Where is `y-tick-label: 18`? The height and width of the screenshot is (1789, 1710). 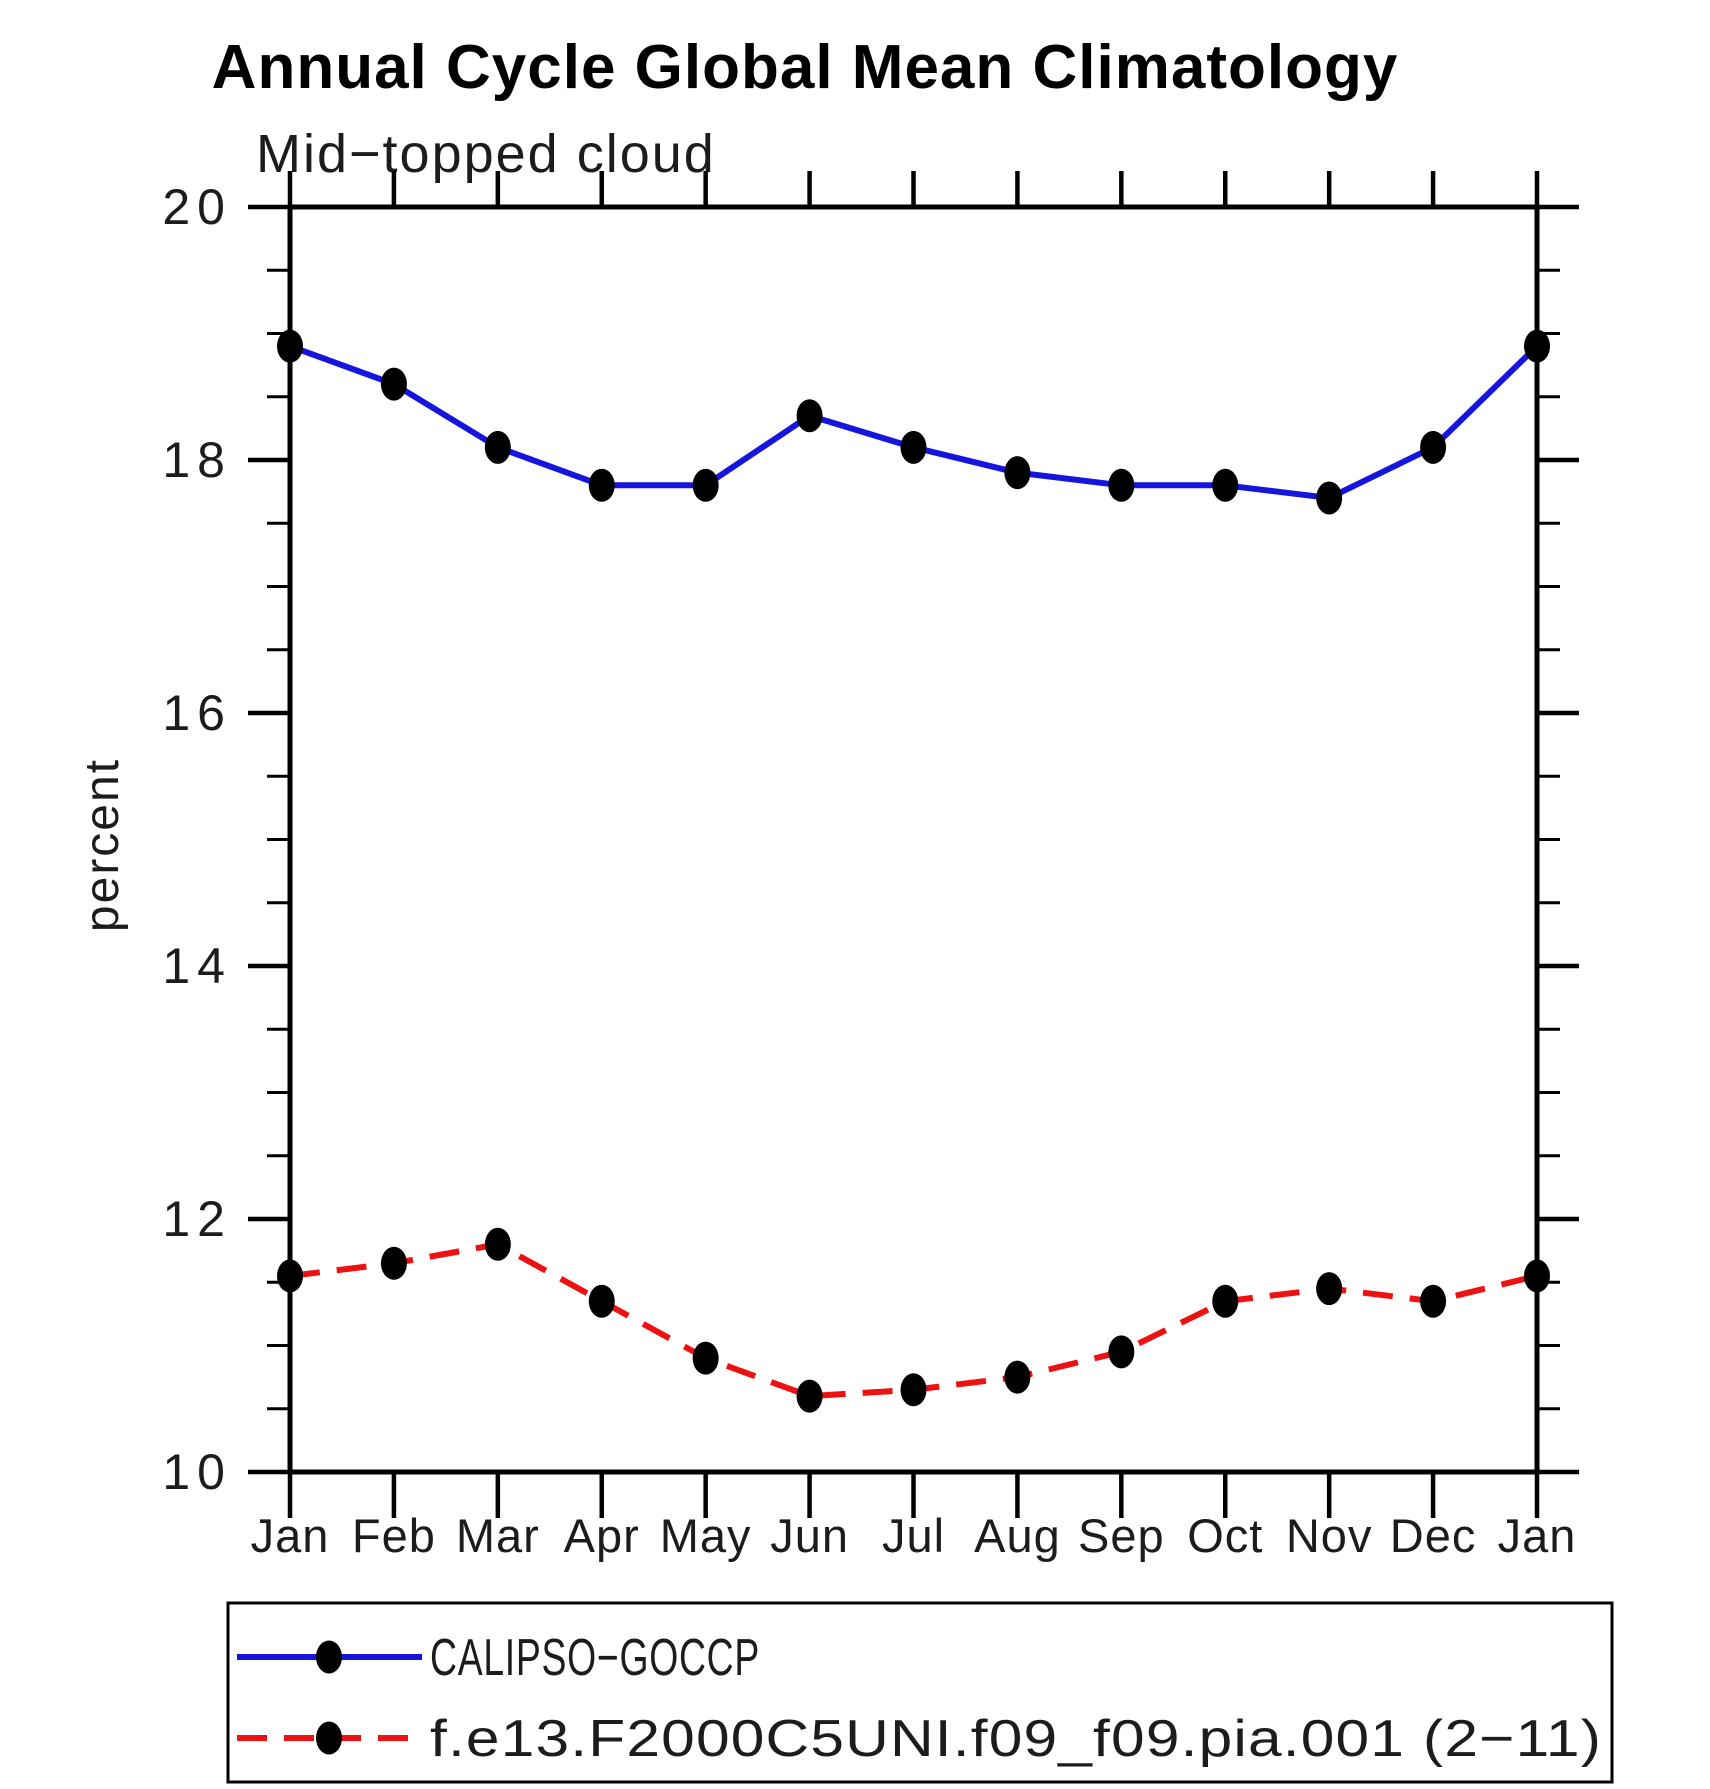 y-tick-label: 18 is located at coordinates (197, 460).